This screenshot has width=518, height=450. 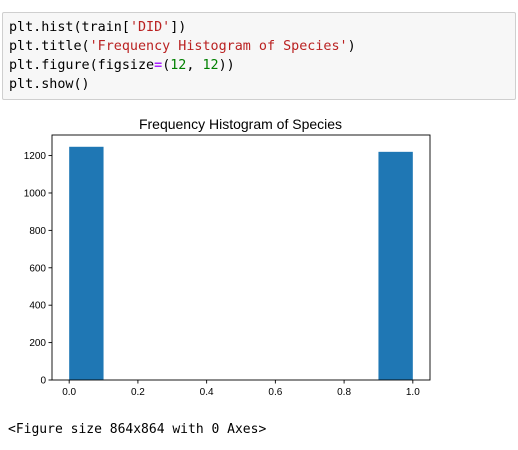 I want to click on code-line: plt.figure(figsize=(12, 12)), so click(x=182, y=65).